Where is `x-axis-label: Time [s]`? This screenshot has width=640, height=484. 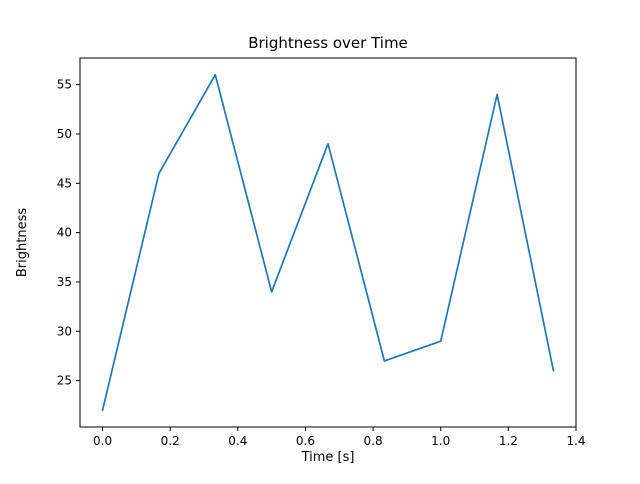 x-axis-label: Time [s] is located at coordinates (328, 457).